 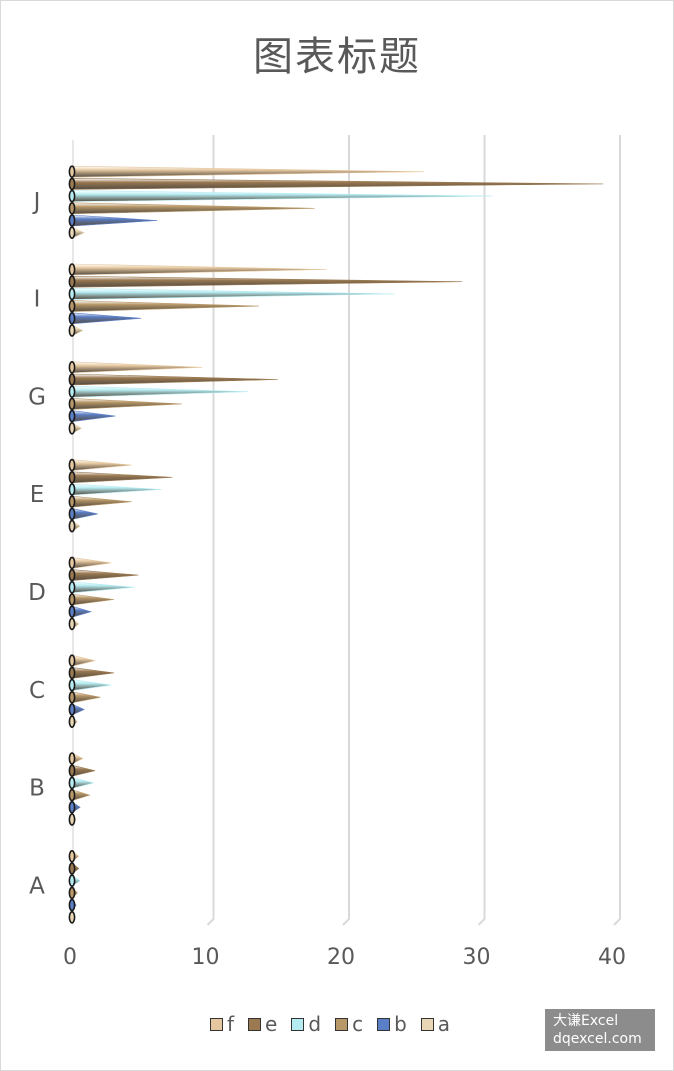 What do you see at coordinates (271, 1024) in the screenshot?
I see `legend-label: e` at bounding box center [271, 1024].